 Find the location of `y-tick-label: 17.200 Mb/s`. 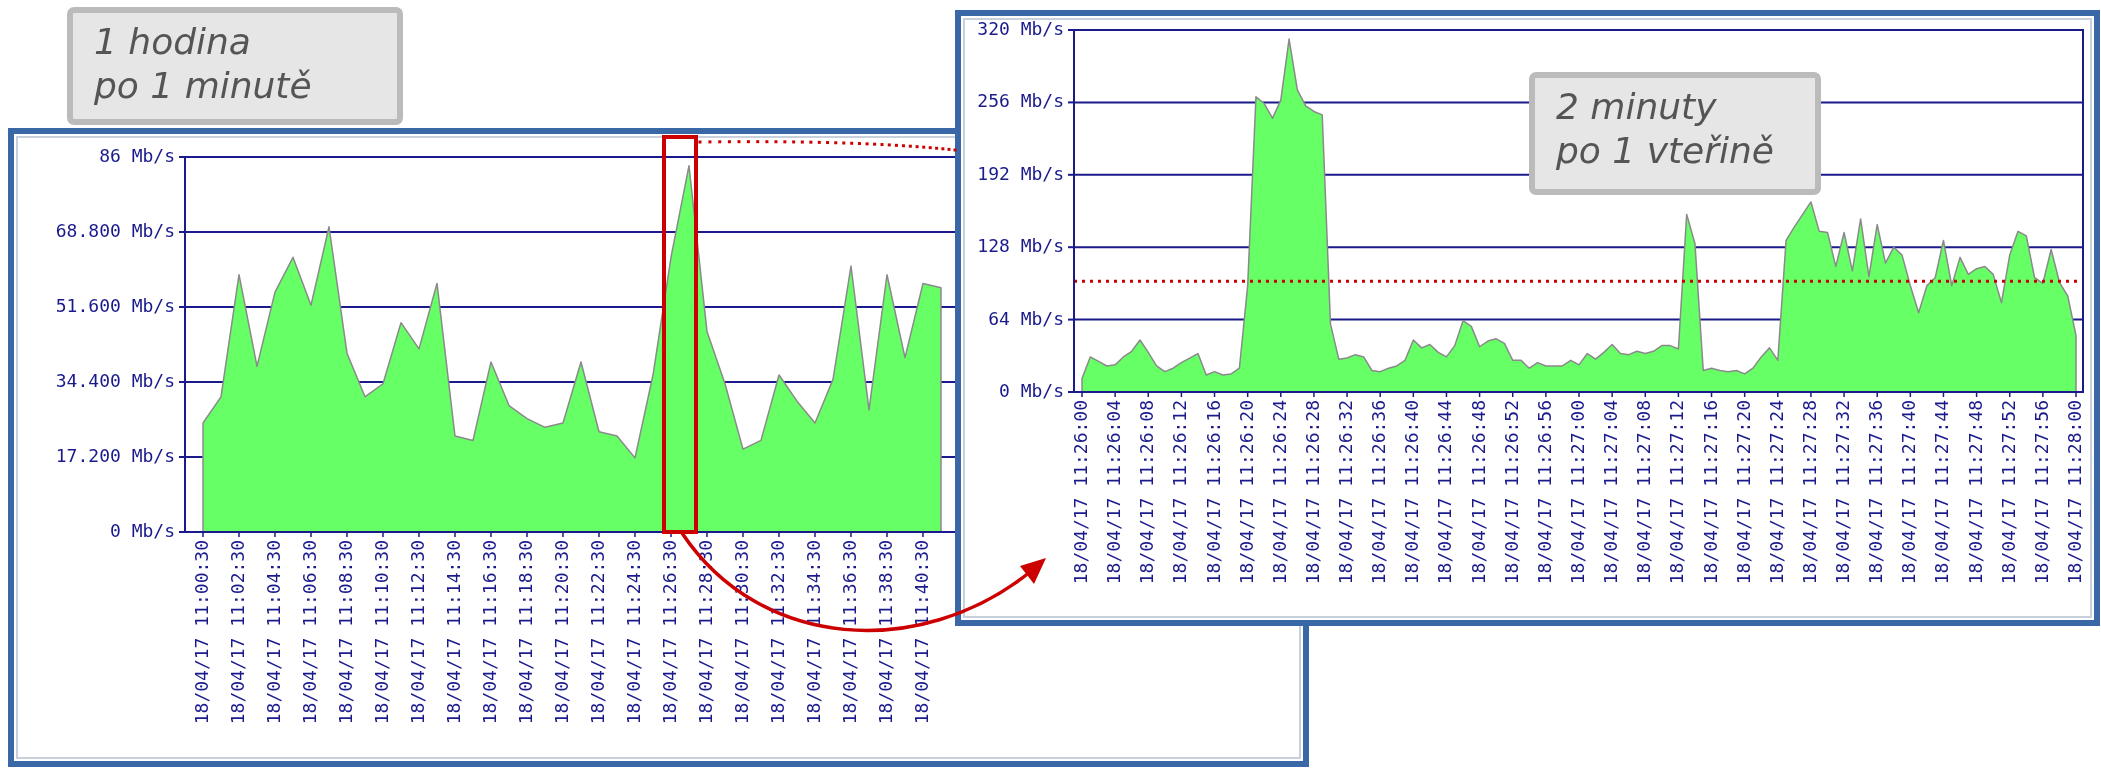

y-tick-label: 17.200 Mb/s is located at coordinates (115, 455).